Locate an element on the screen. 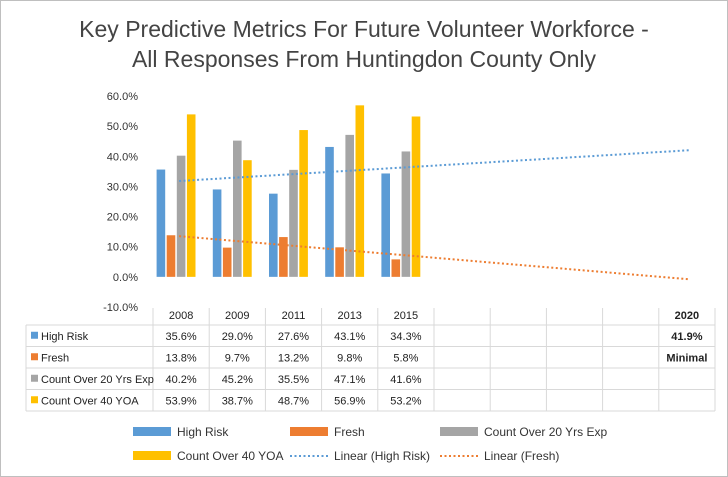 The image size is (728, 477). data-label: 41.6% is located at coordinates (405, 380).